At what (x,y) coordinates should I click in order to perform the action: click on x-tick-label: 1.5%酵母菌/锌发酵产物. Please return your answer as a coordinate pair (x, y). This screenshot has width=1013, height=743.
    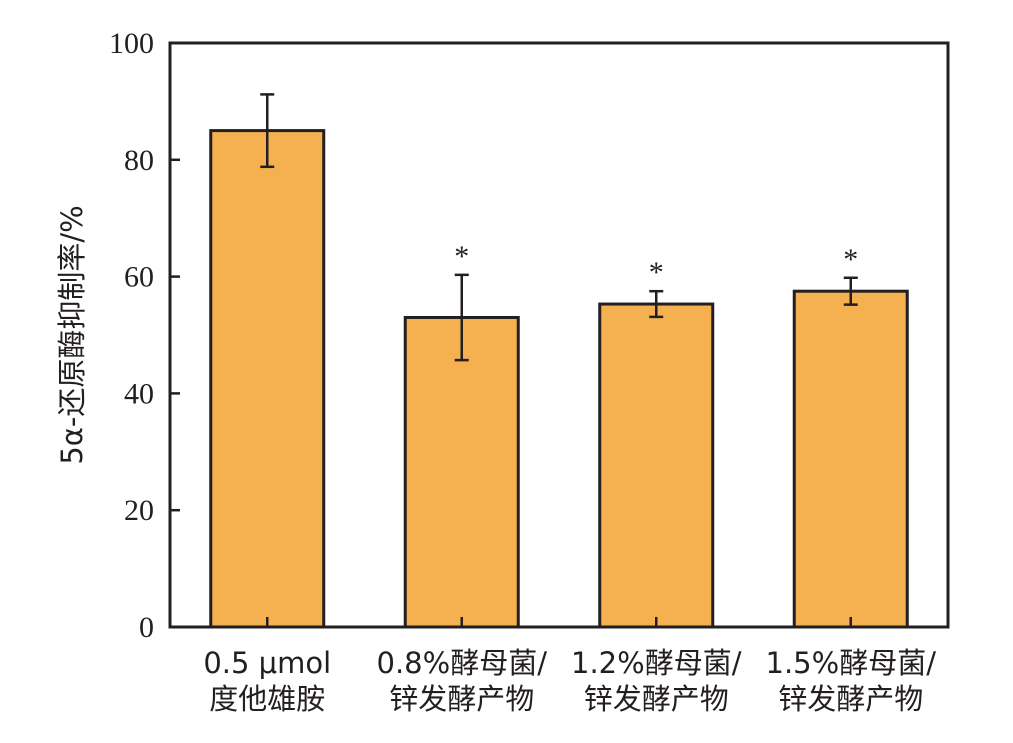
    Looking at the image, I should click on (851, 681).